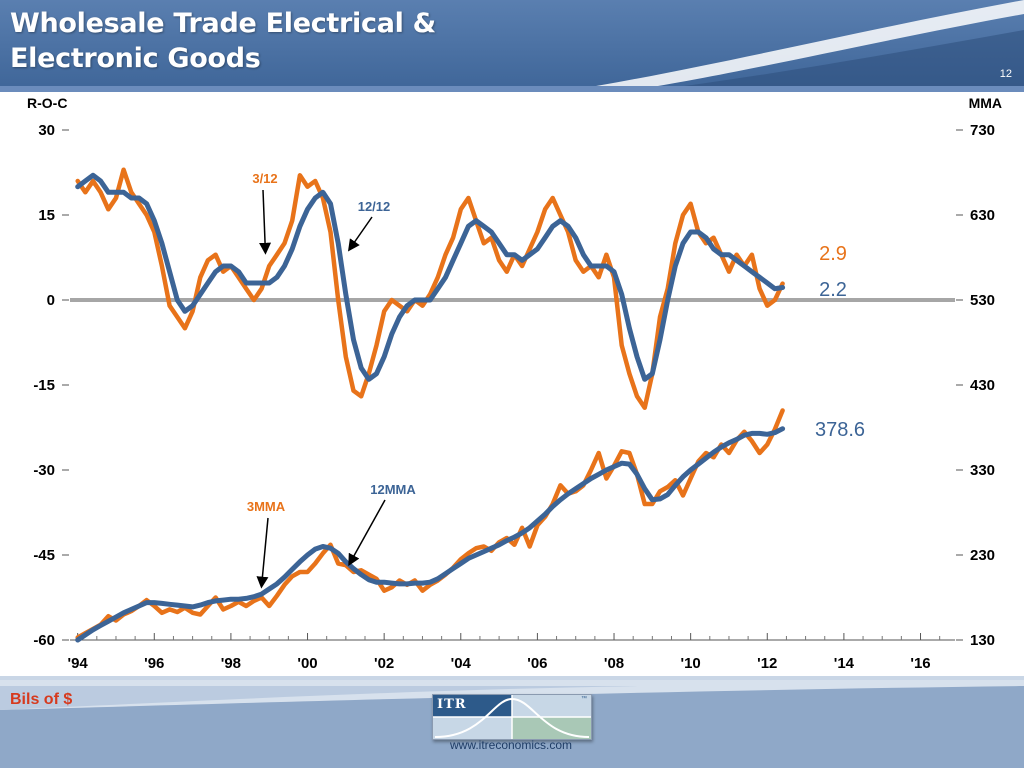 Image resolution: width=1024 pixels, height=768 pixels. What do you see at coordinates (985, 103) in the screenshot?
I see `right-axis-title: MMA` at bounding box center [985, 103].